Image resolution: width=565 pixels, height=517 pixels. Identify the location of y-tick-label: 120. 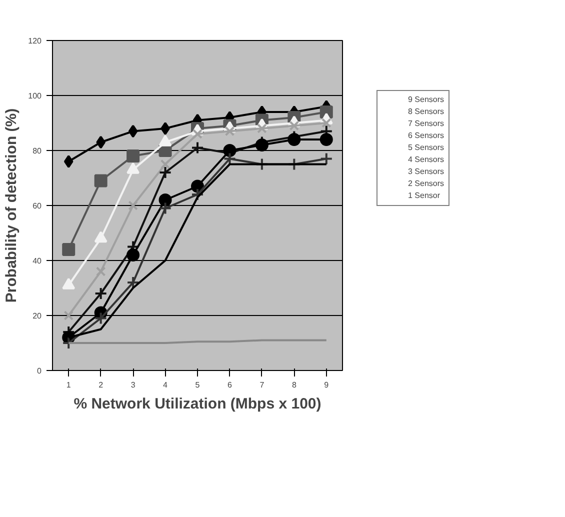
(35, 41).